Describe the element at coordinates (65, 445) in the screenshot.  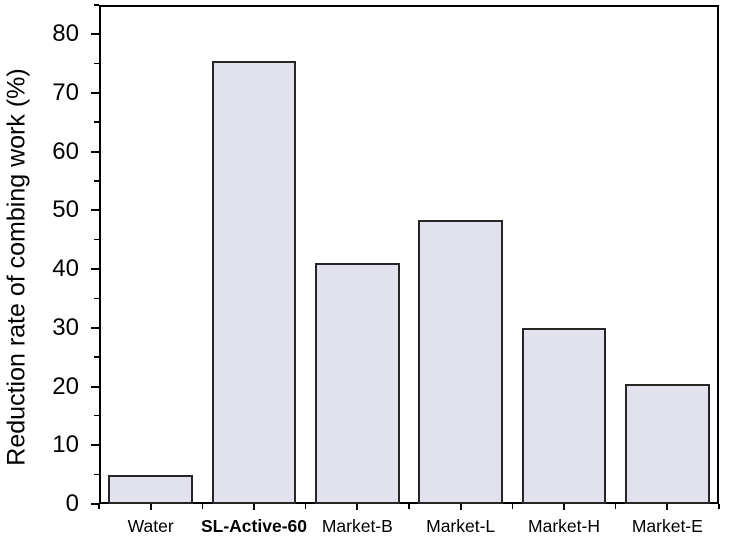
I see `y-tick-label: 10` at that location.